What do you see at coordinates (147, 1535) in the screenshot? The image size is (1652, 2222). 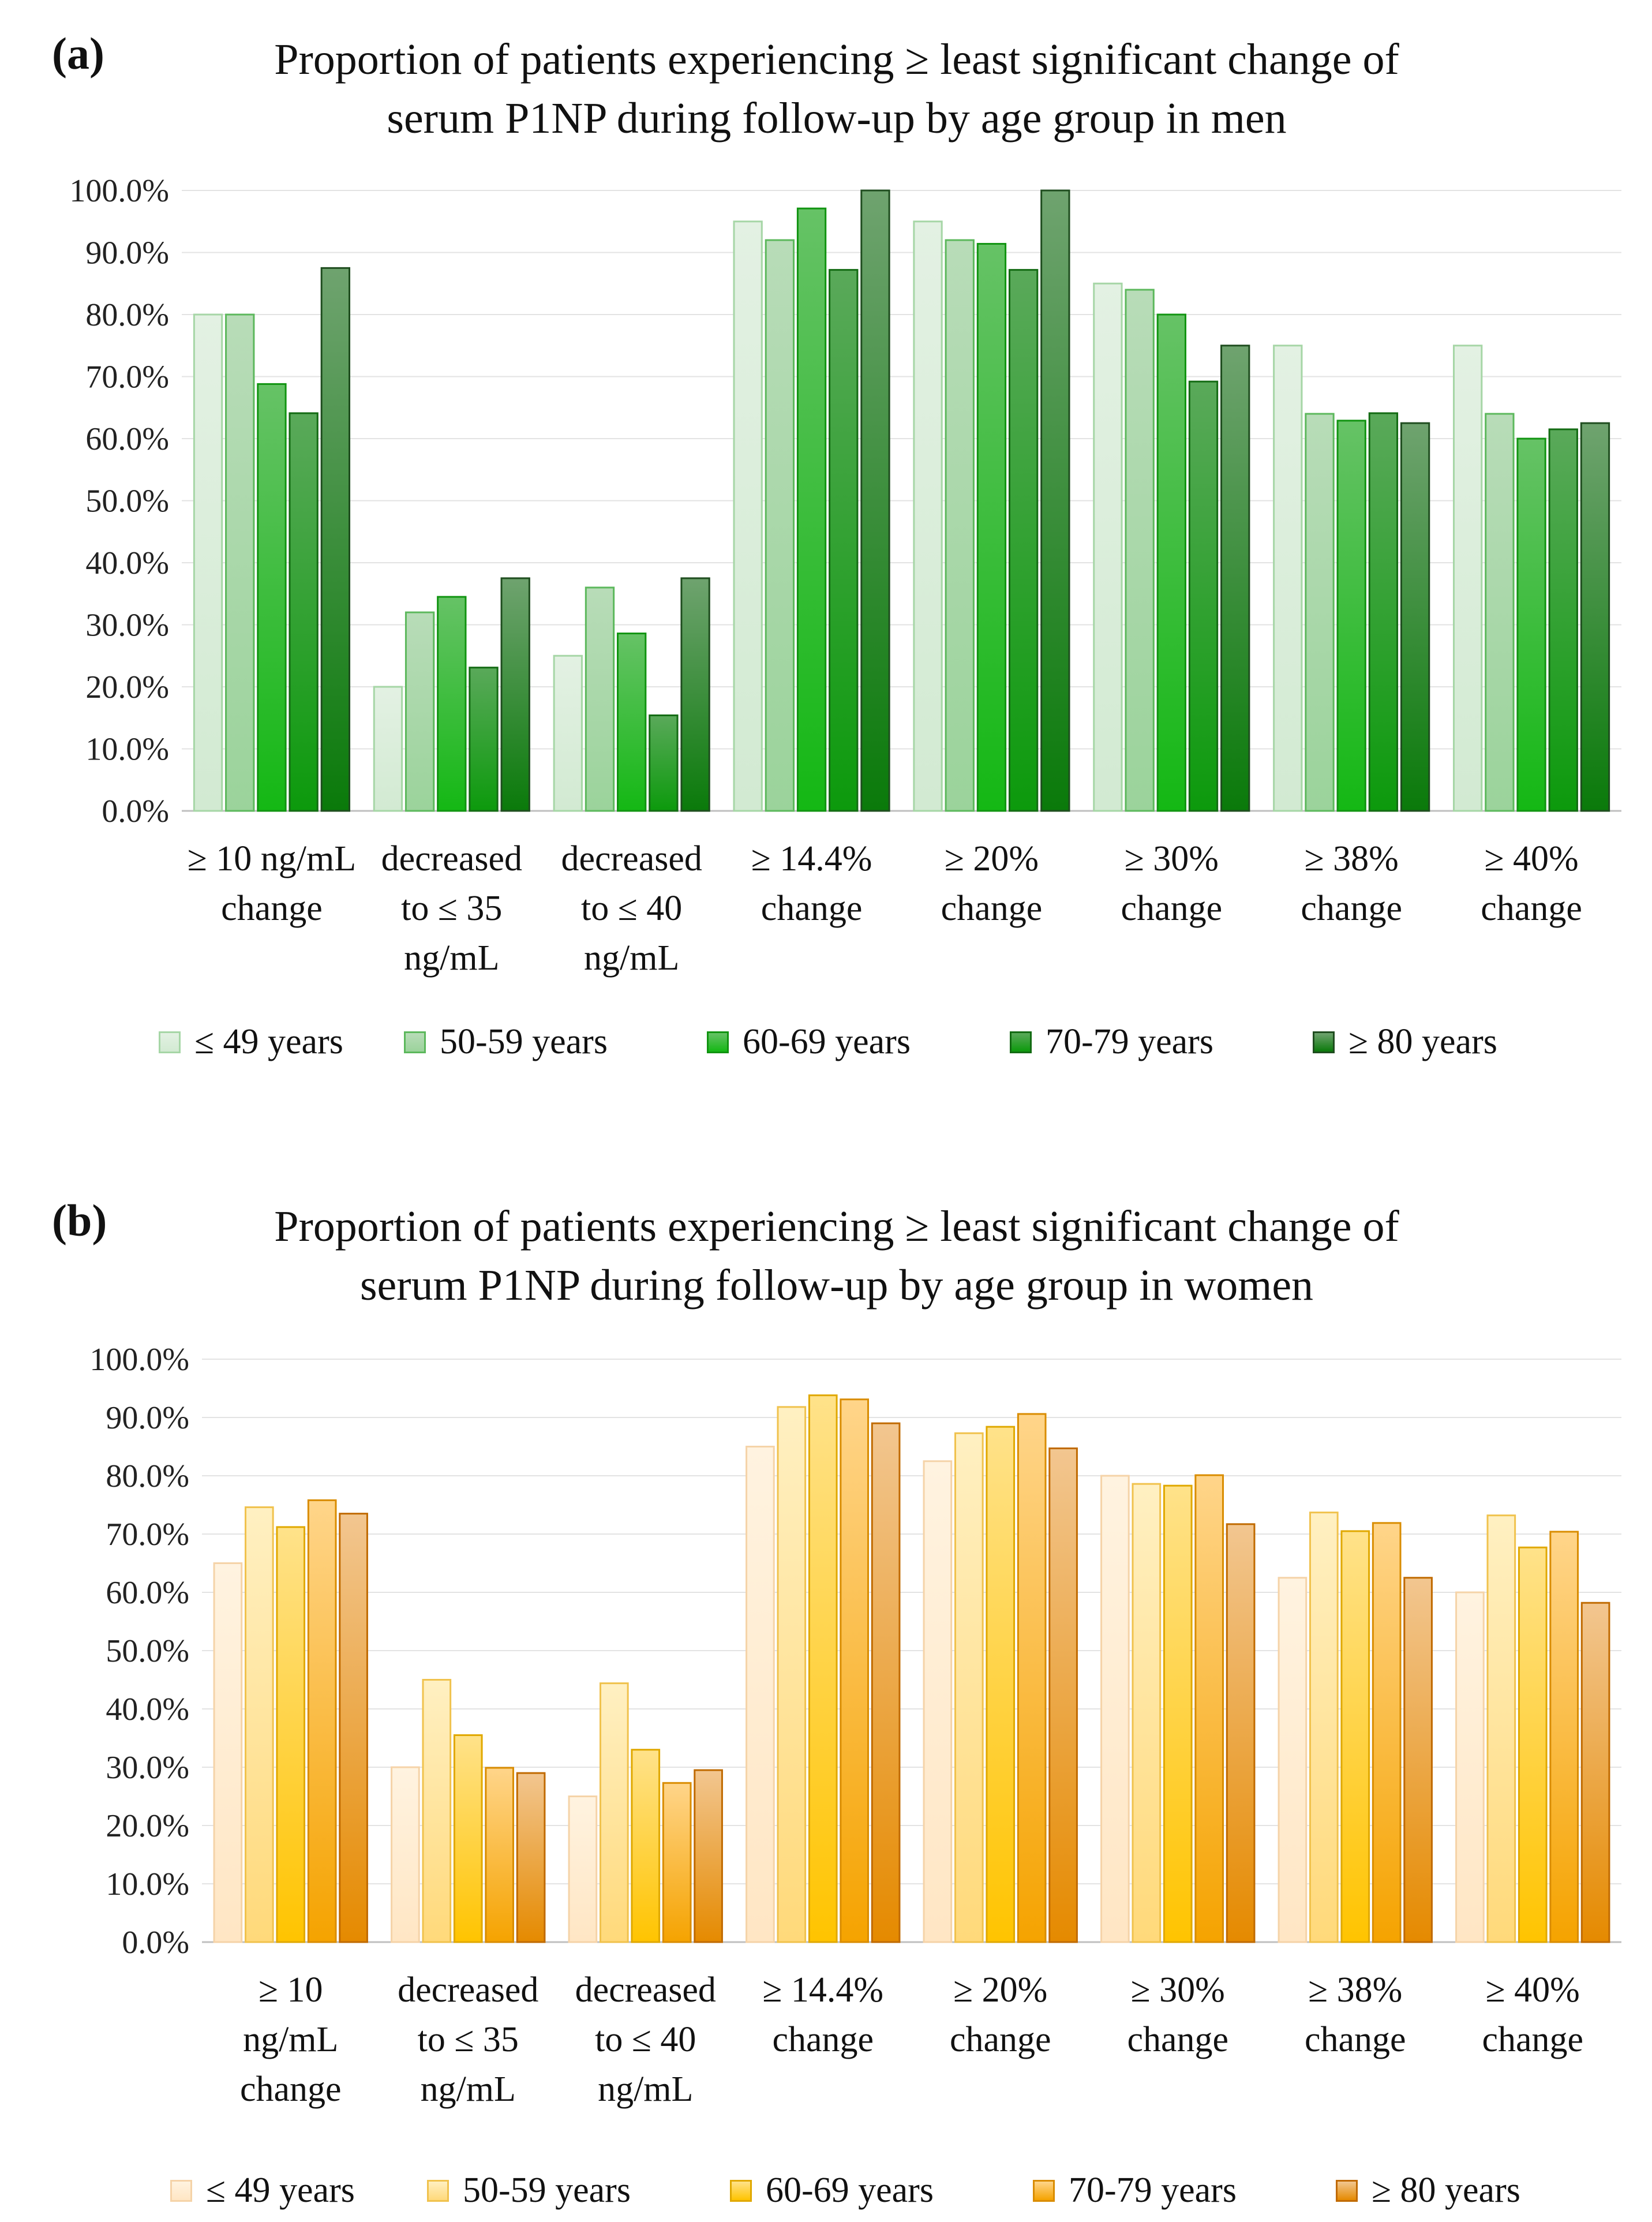 I see `y-tick-label: 70.0%` at bounding box center [147, 1535].